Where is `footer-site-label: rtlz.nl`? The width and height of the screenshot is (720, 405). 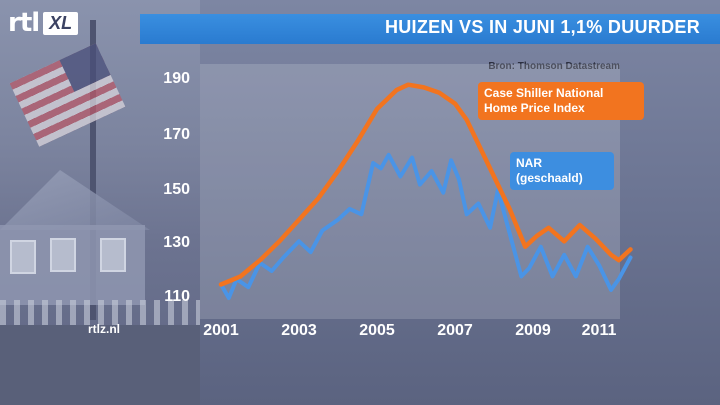
footer-site-label: rtlz.nl is located at coordinates (104, 329).